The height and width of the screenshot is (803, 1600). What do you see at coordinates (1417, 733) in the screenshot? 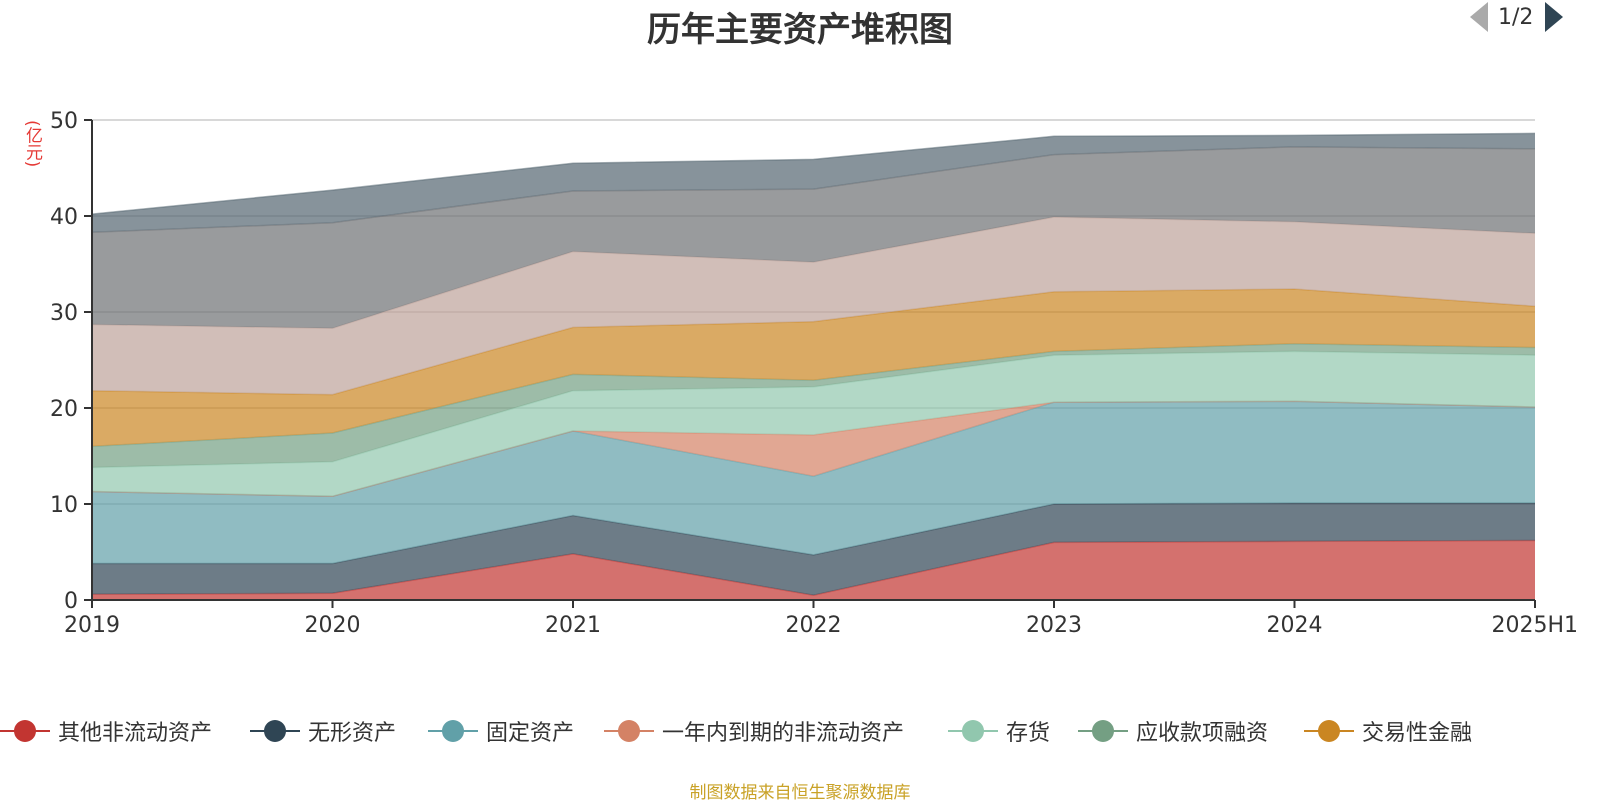
I see `legend-item-label: 交易性金融` at bounding box center [1417, 733].